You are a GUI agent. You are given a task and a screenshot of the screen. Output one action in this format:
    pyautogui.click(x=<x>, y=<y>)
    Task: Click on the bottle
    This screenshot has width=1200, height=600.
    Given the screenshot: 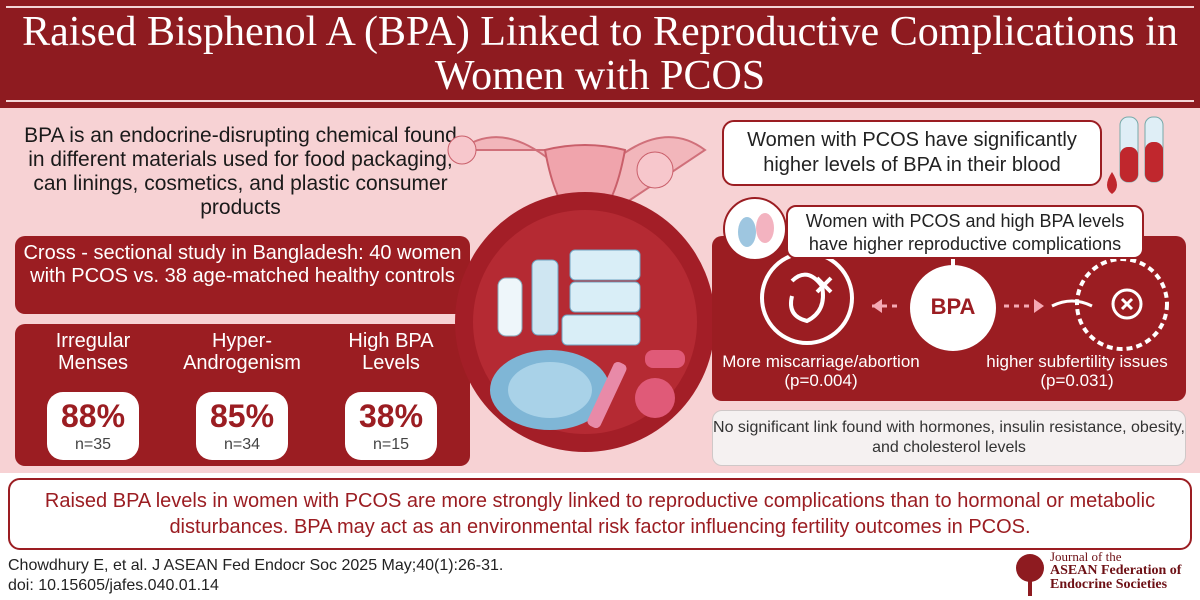 What is the action you would take?
    pyautogui.click(x=545, y=297)
    